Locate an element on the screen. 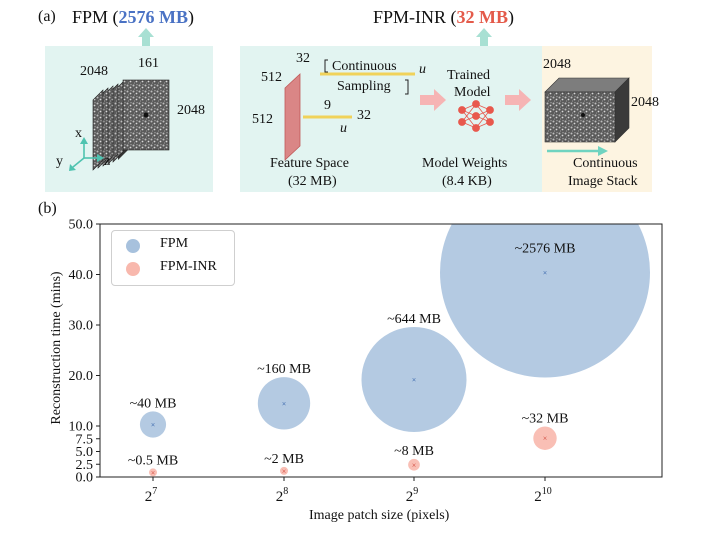  y-tick-label-8: 50.0 is located at coordinates (81, 225).